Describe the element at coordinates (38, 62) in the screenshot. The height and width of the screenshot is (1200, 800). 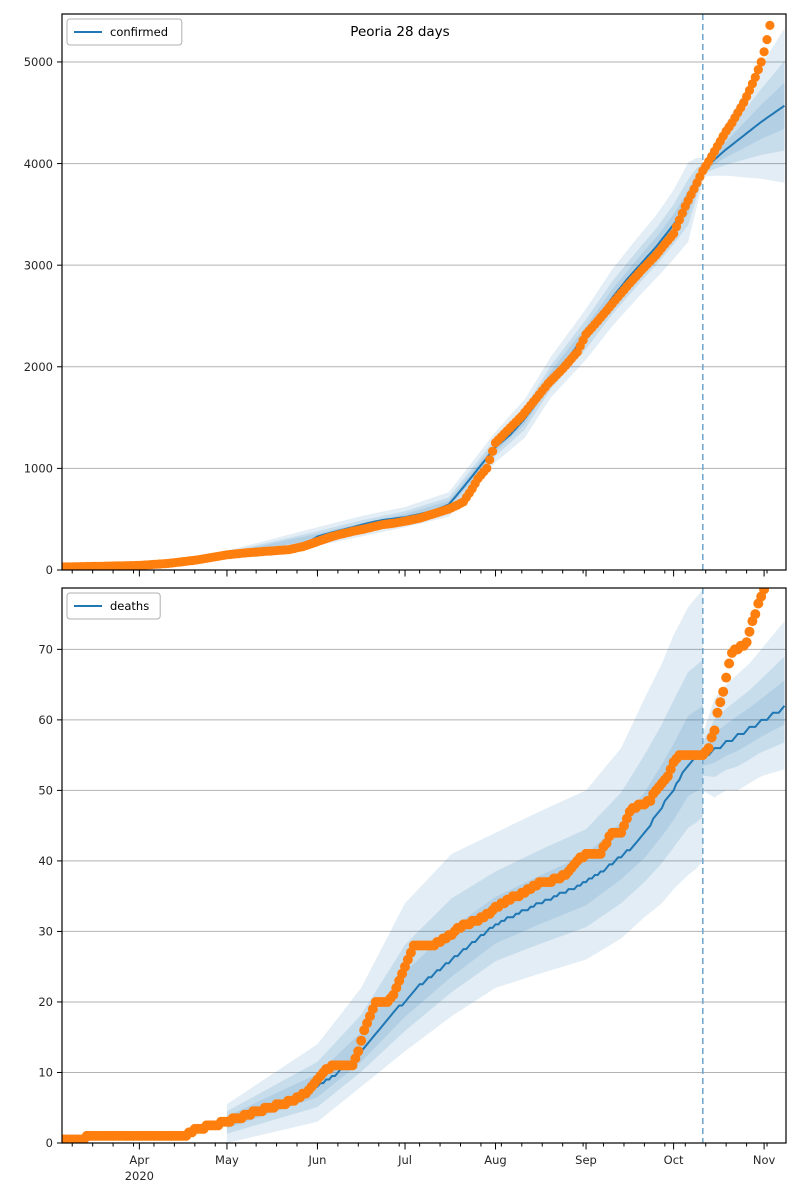
I see `y-tick-label: 5000` at that location.